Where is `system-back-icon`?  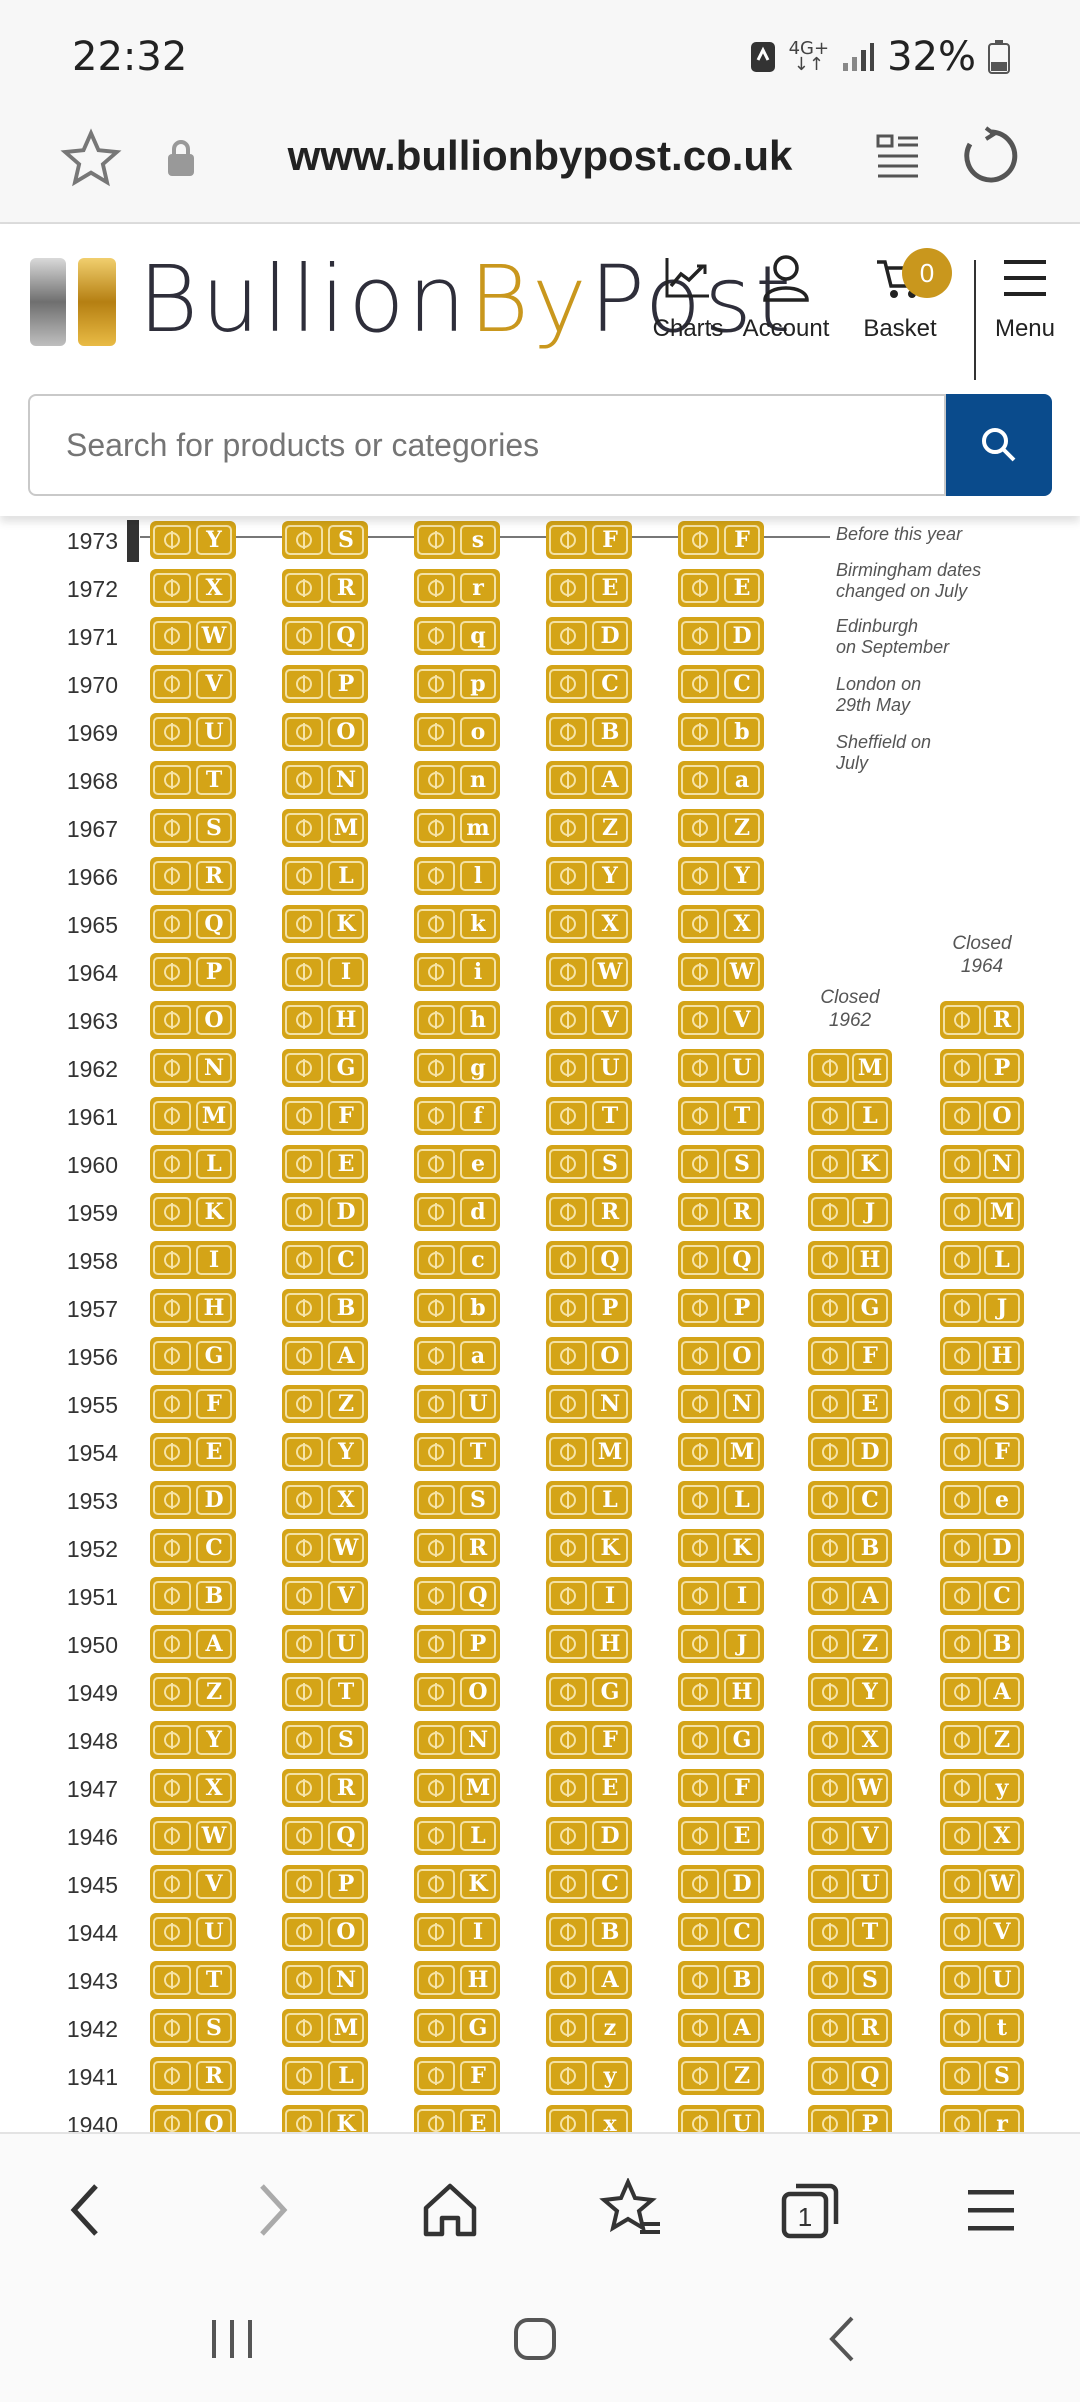 system-back-icon is located at coordinates (842, 2339).